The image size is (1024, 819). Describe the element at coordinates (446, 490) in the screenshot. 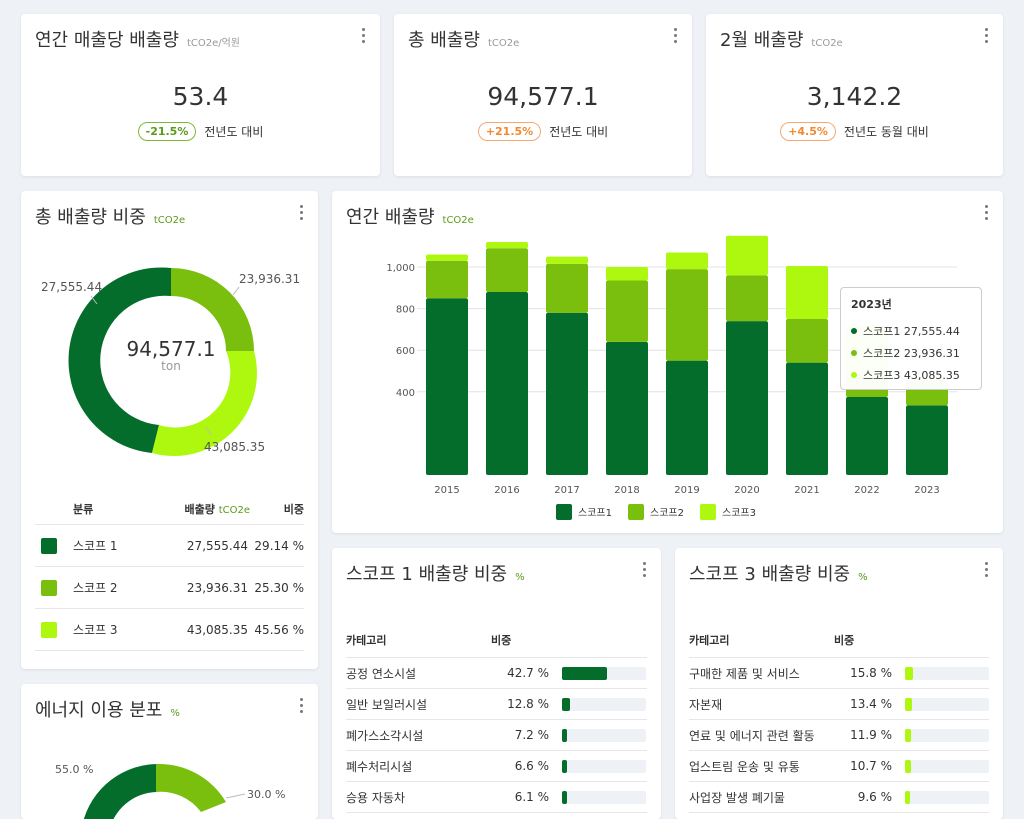

I see `x-tick-label: 2015` at that location.